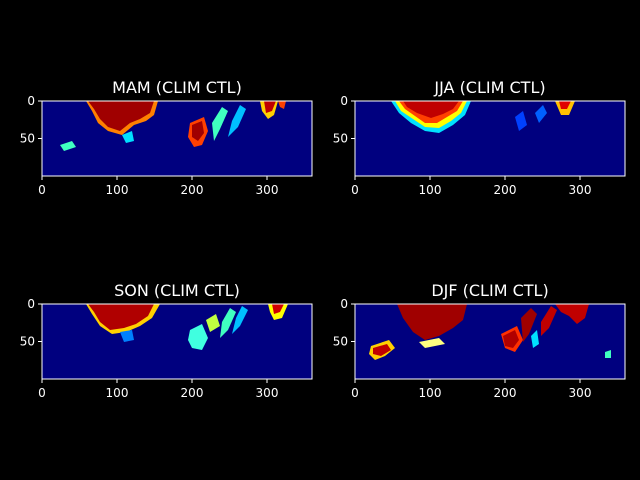  Describe the element at coordinates (489, 290) in the screenshot. I see `panel-title: DJF (CLIM CTL)` at that location.